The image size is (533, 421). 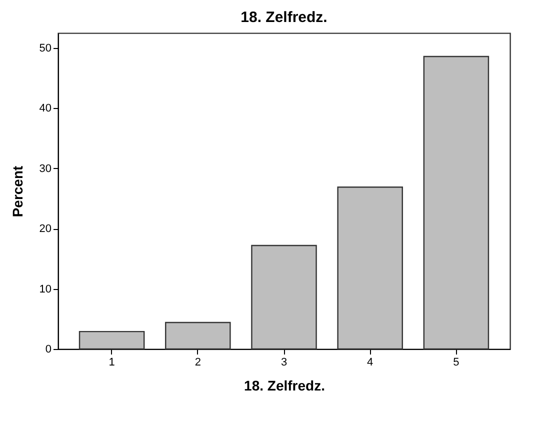 I want to click on x-tick-label: 1, so click(x=111, y=362).